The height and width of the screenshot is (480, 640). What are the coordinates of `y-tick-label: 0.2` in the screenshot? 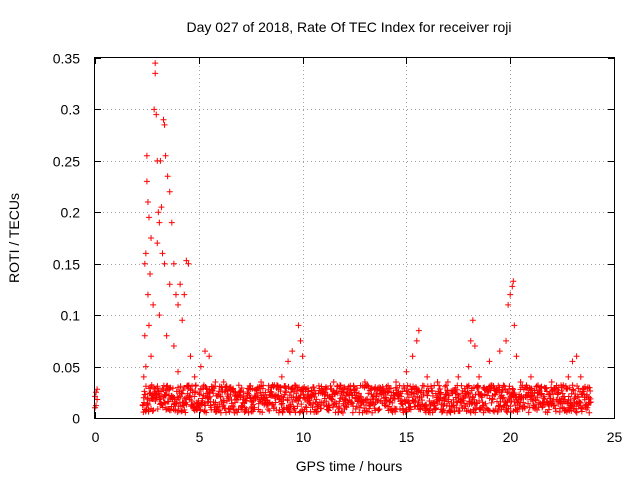 It's located at (71, 213).